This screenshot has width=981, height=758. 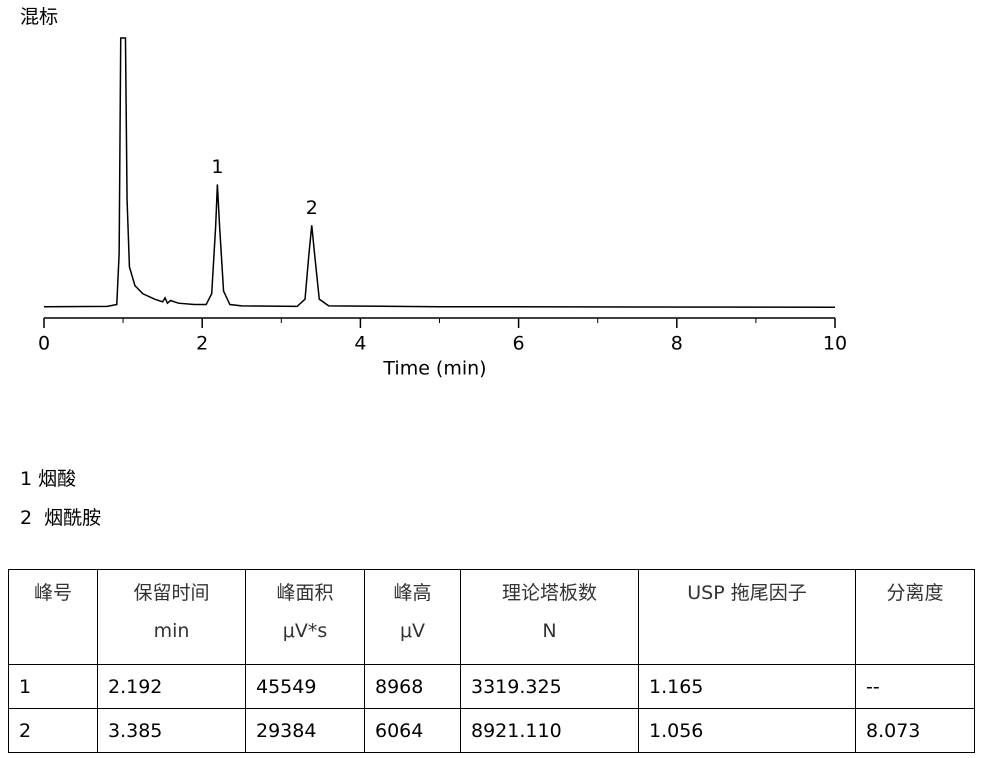 I want to click on header-row: 峰号 保留时间 min 峰面积 μV*s 峰高 μV 理论塔板数 N USP 拖尾因子 分离度, so click(x=491, y=617).